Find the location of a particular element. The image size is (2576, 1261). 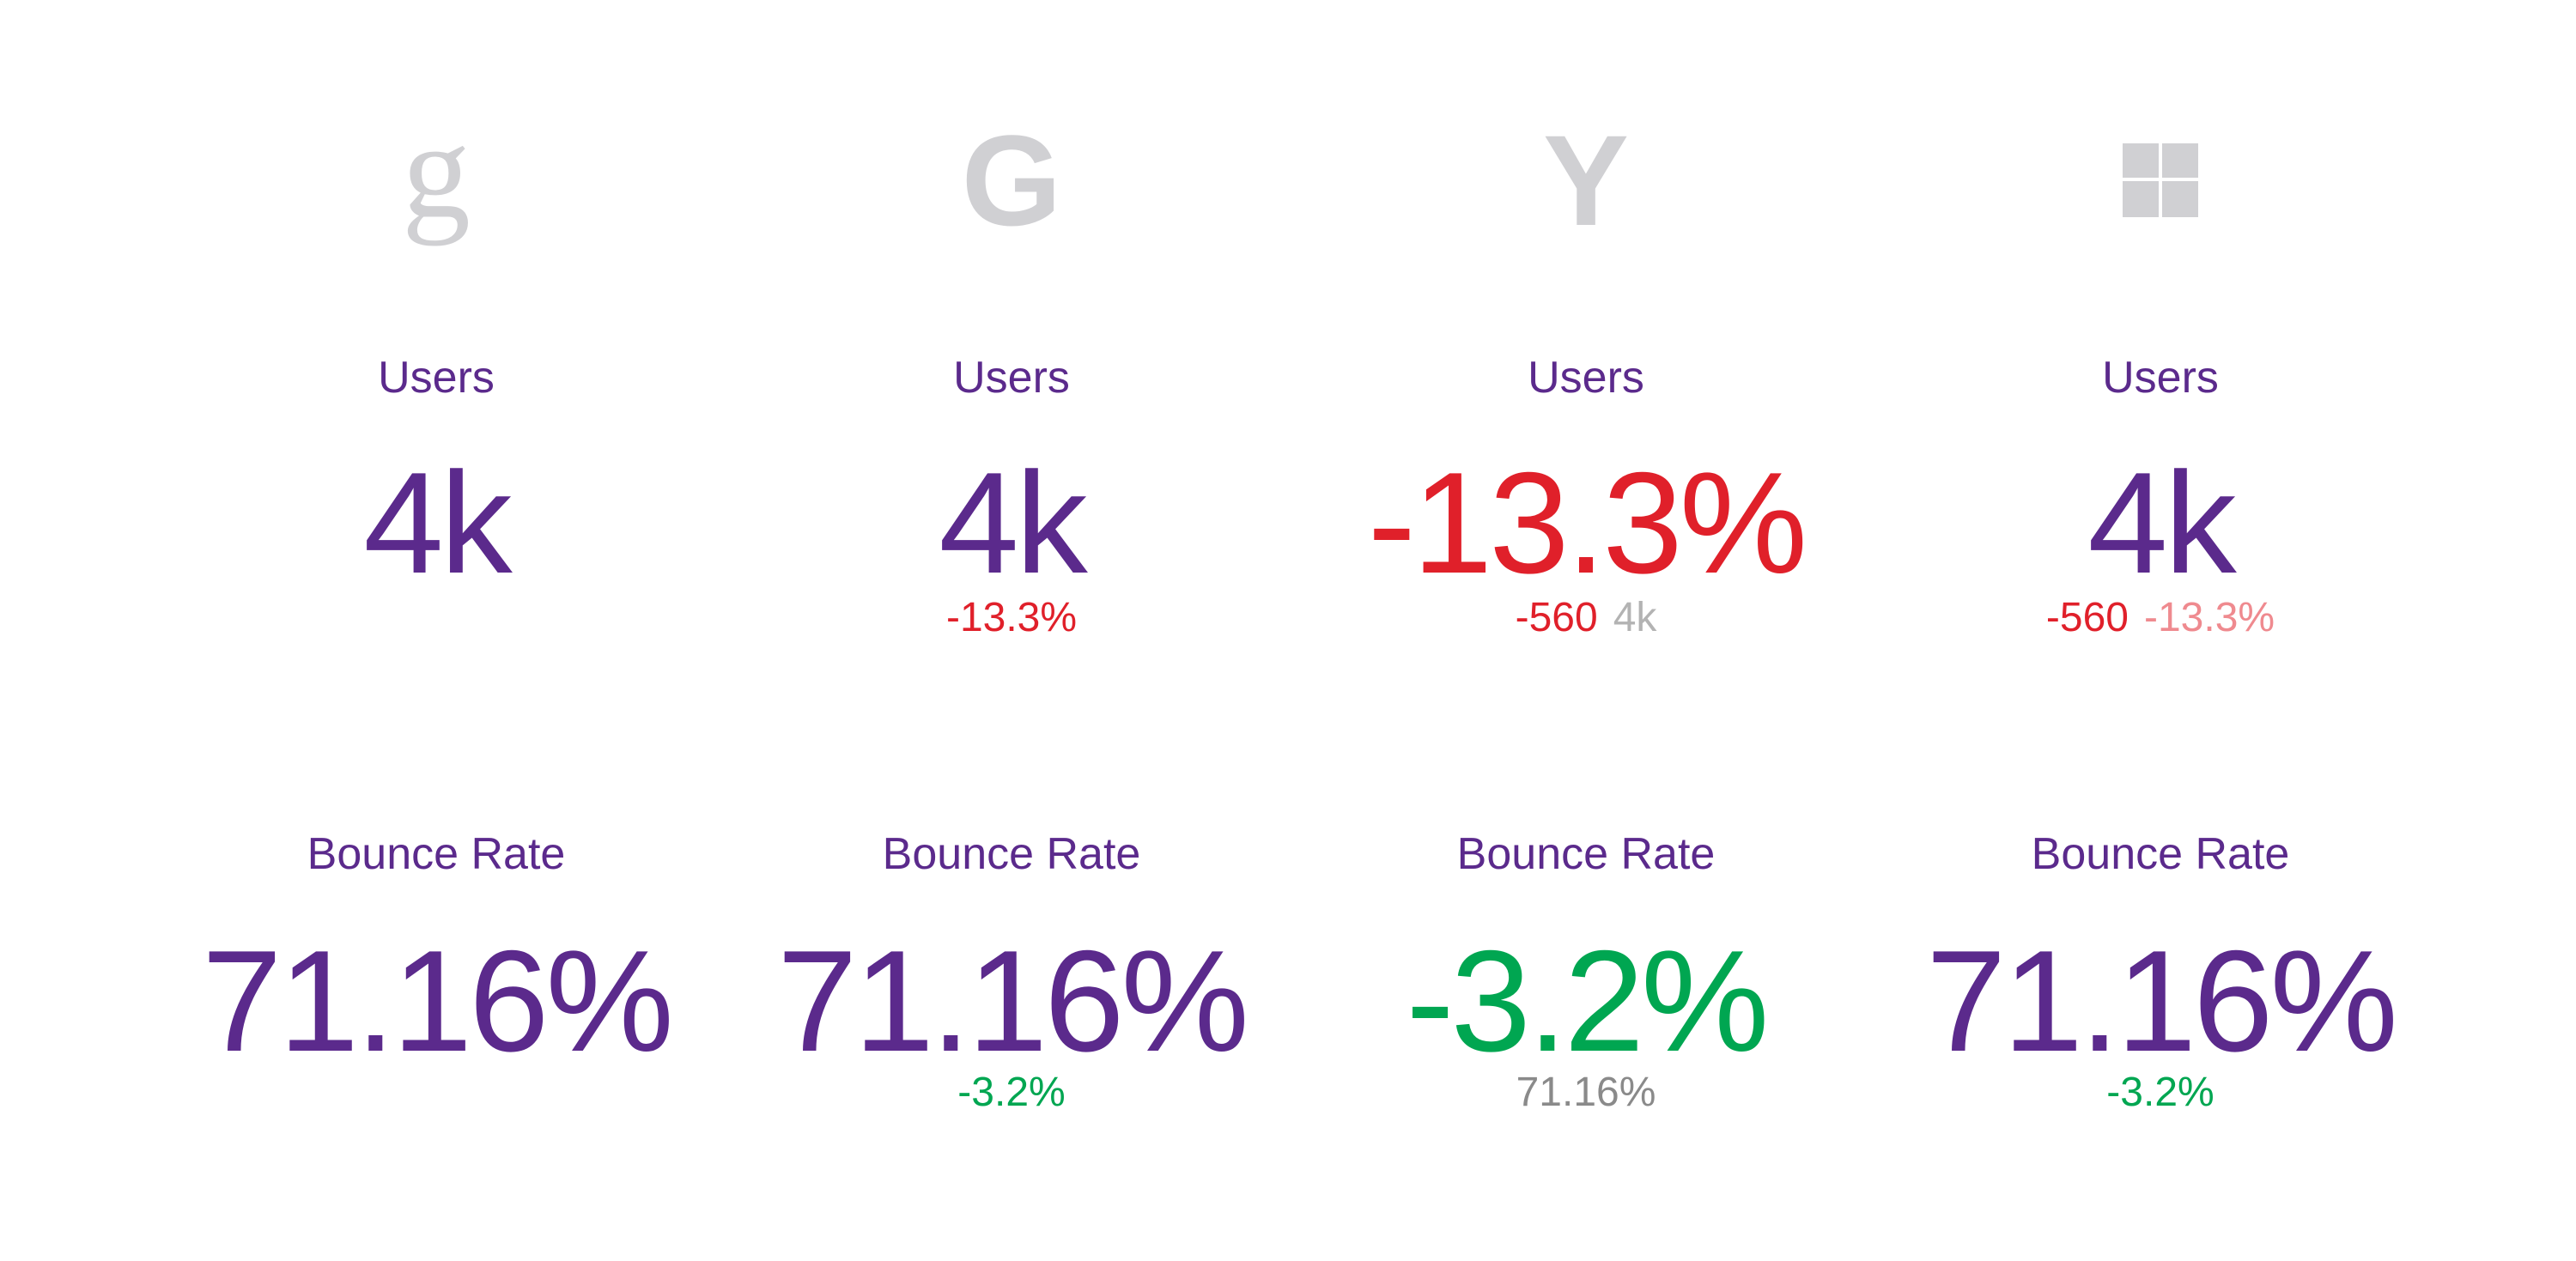

metric-value: -3.2% is located at coordinates (1586, 1001).